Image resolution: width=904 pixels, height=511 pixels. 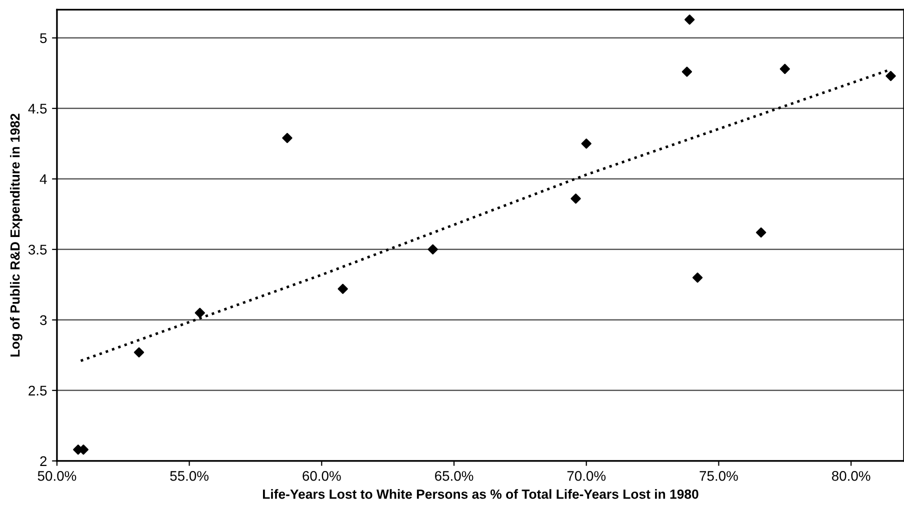 What do you see at coordinates (43, 38) in the screenshot?
I see `y-tick-label: 5` at bounding box center [43, 38].